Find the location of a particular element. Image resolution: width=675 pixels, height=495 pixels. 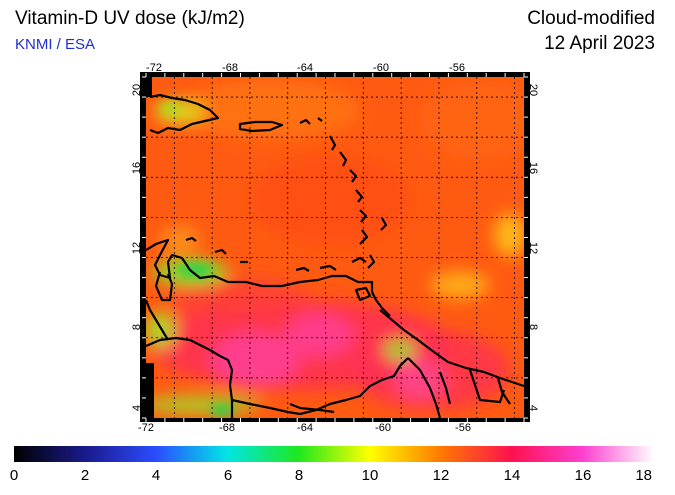

colorbar-label-4: 4 is located at coordinates (156, 475).